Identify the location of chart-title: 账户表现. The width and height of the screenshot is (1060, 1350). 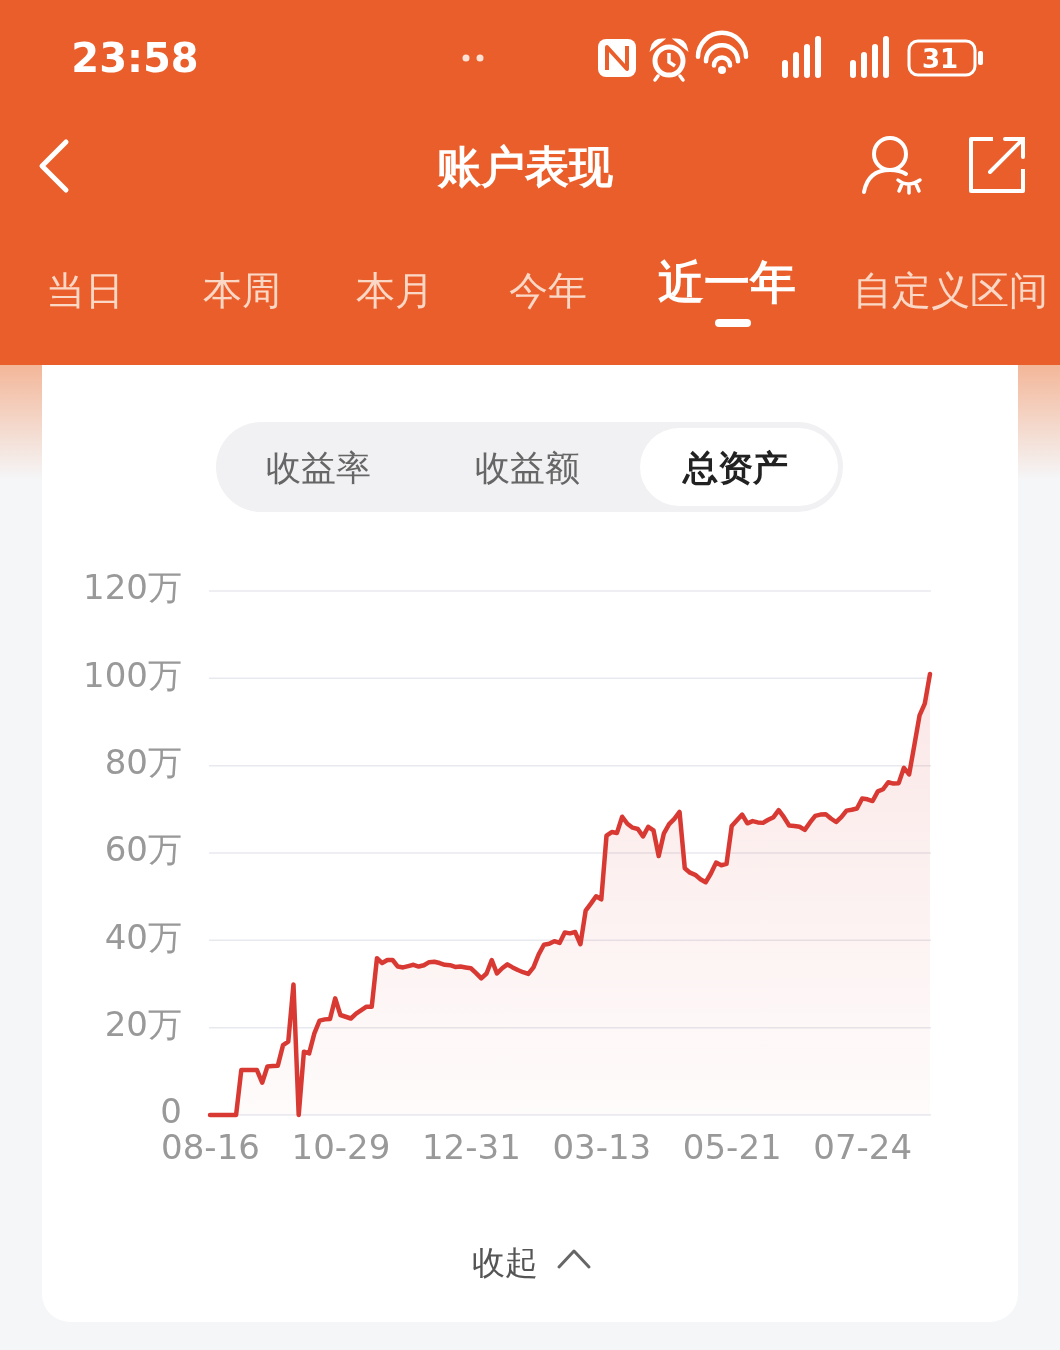
(525, 166).